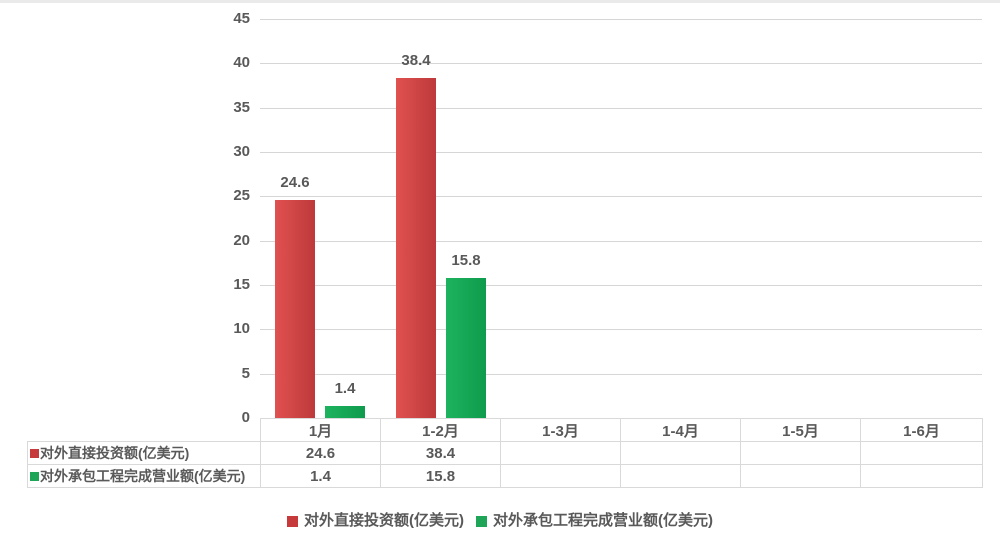 This screenshot has width=1000, height=546. What do you see at coordinates (245, 417) in the screenshot?
I see `y-axis-tick-label: 0` at bounding box center [245, 417].